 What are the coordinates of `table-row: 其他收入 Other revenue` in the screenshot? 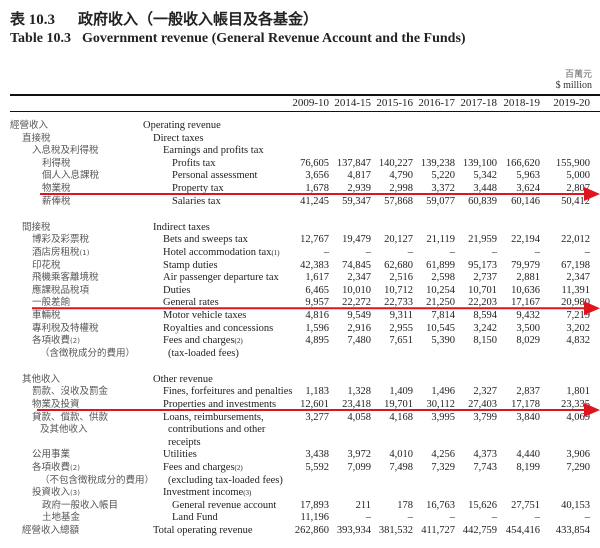 It's located at (300, 379).